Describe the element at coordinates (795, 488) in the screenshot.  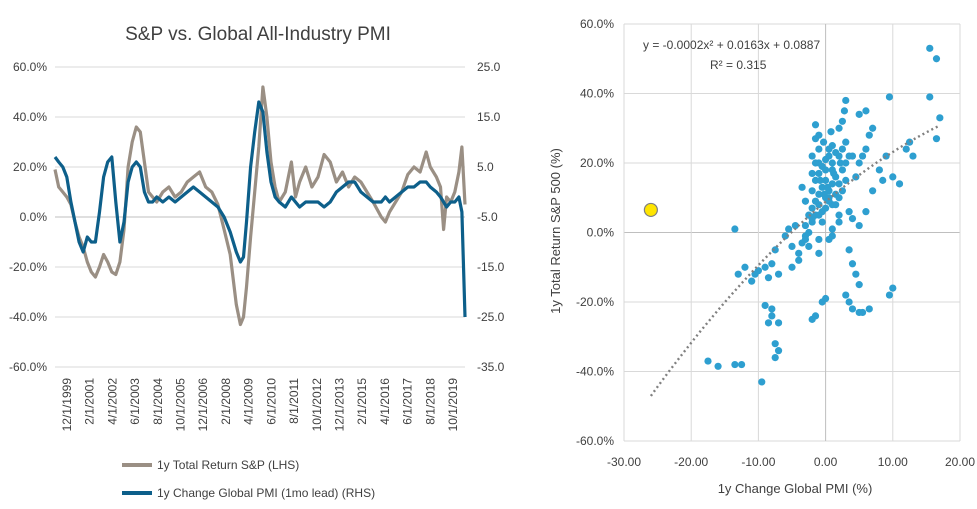
I see `x-axis-label: 1y Change Global PMI (%)` at that location.